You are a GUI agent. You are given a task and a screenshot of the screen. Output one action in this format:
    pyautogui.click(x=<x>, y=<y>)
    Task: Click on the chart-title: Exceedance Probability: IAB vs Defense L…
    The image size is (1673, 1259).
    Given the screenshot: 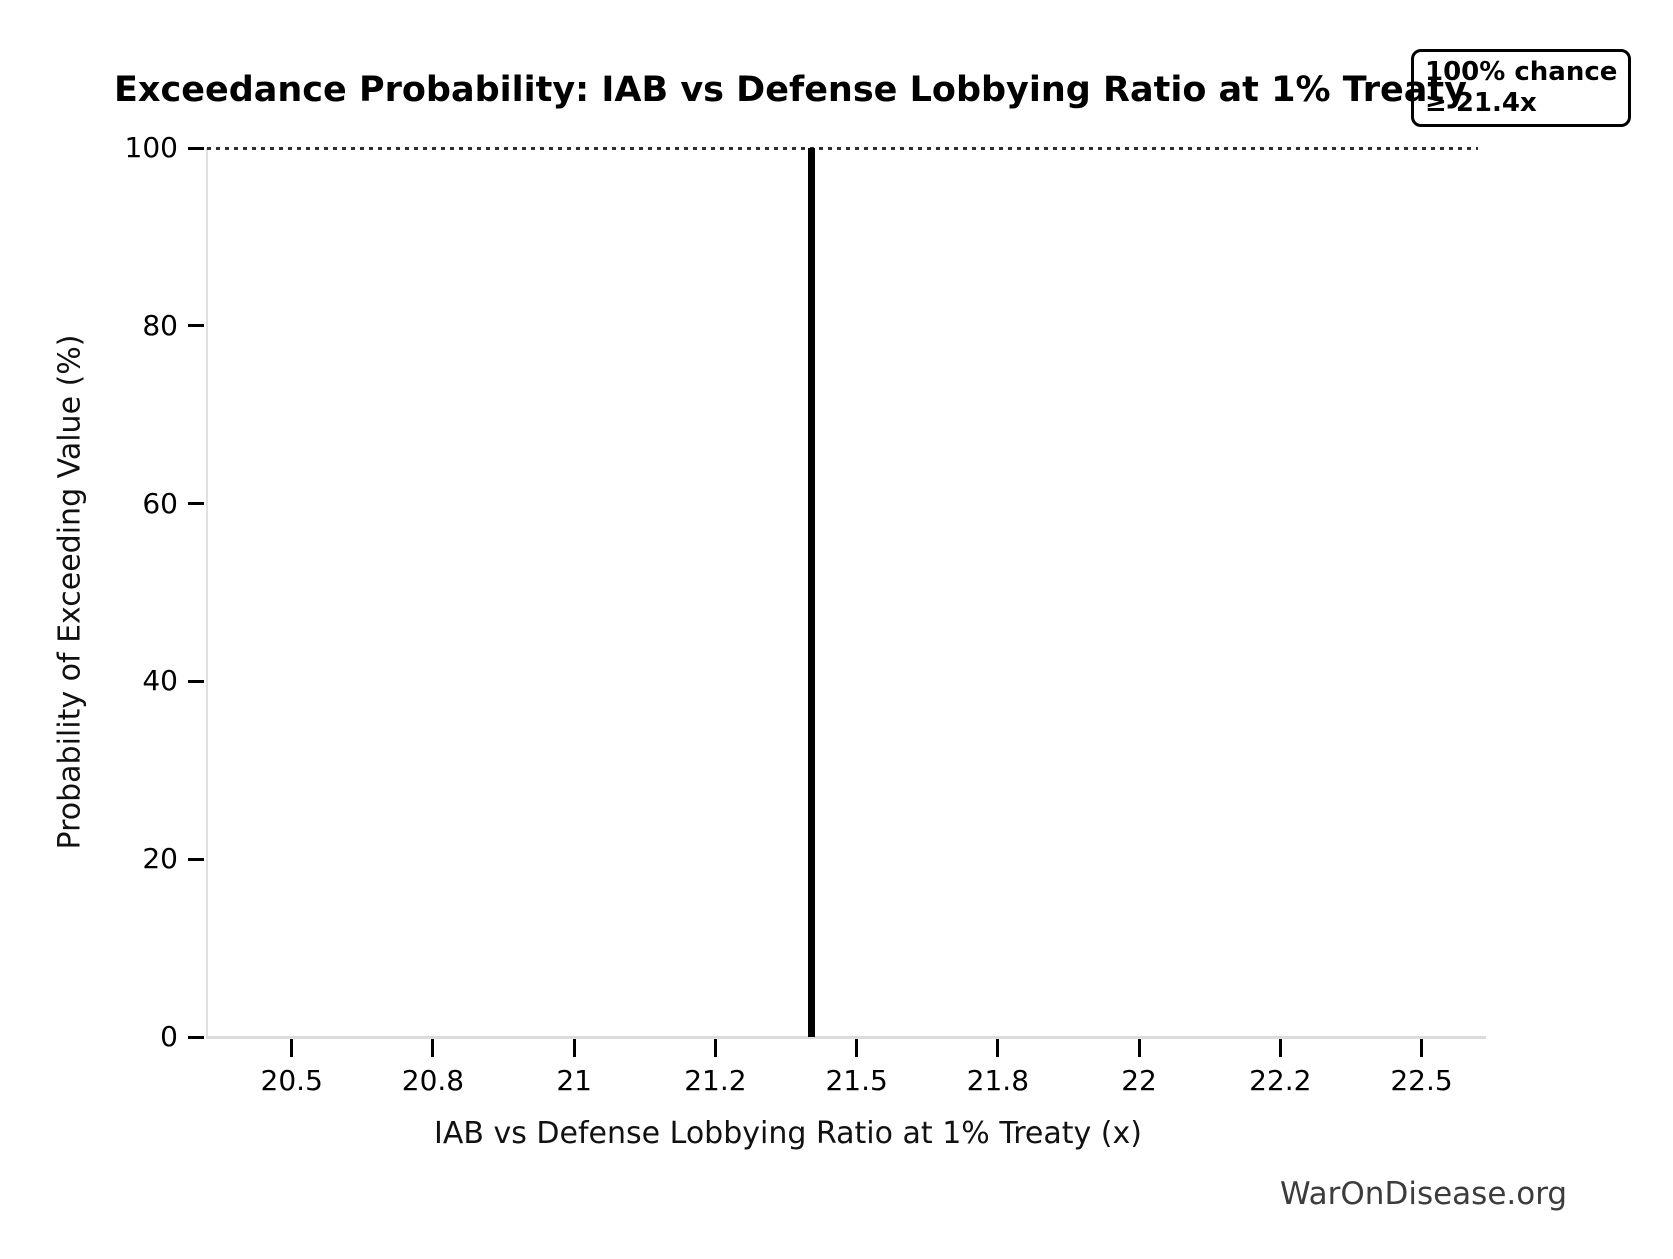 What is the action you would take?
    pyautogui.click(x=790, y=90)
    